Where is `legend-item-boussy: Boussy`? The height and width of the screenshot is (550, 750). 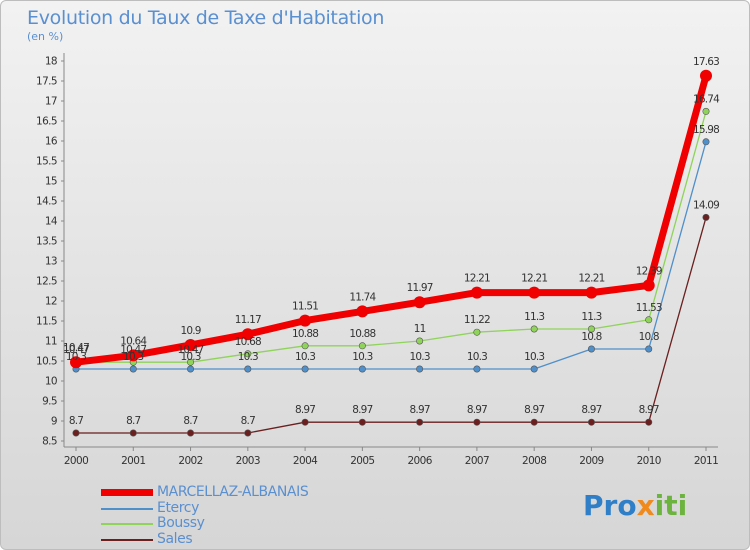 legend-item-boussy: Boussy is located at coordinates (251, 523).